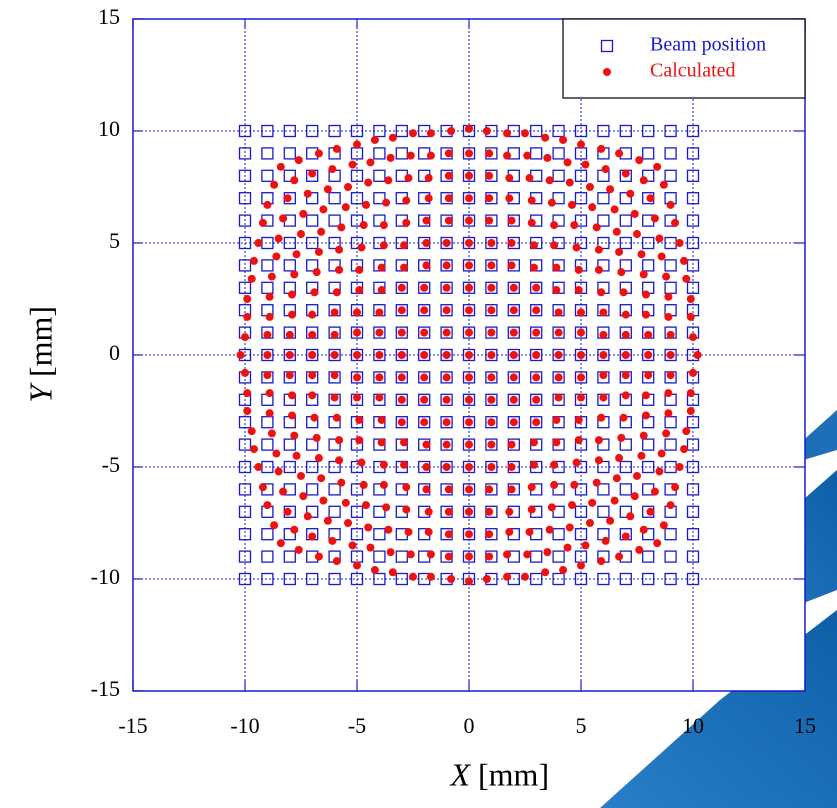 Image resolution: width=837 pixels, height=808 pixels. What do you see at coordinates (357, 725) in the screenshot?
I see `x-tick-label: -5` at bounding box center [357, 725].